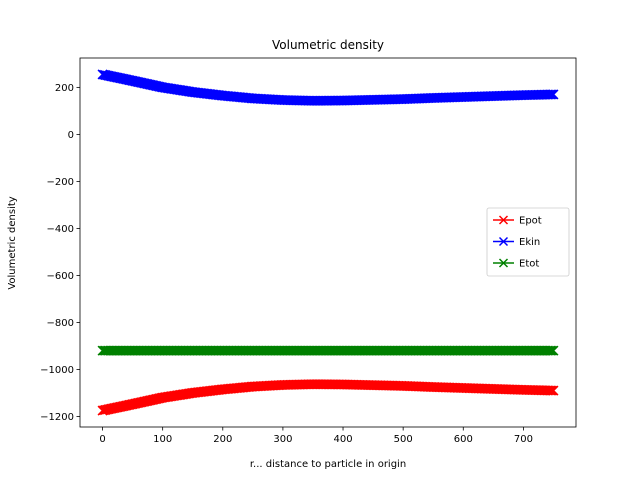  Describe the element at coordinates (328, 45) in the screenshot. I see `chart-title: Volumetric density` at that location.